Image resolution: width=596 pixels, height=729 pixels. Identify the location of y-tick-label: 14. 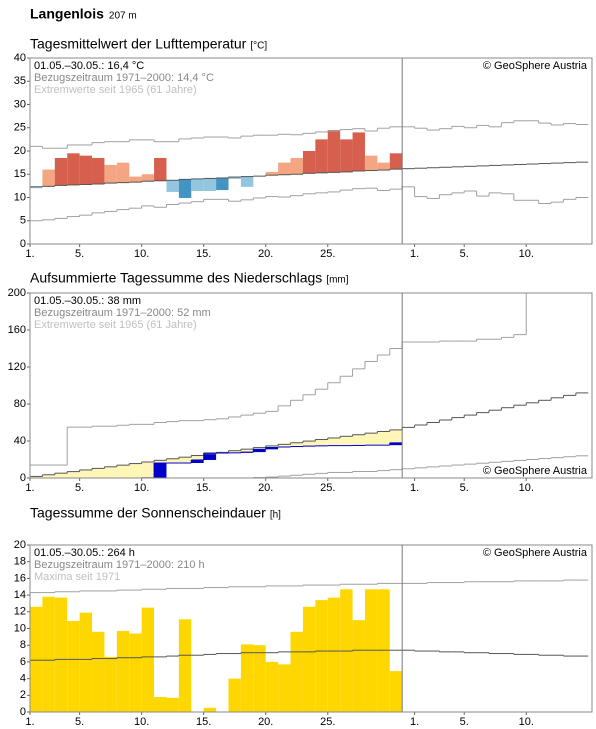
(20, 595).